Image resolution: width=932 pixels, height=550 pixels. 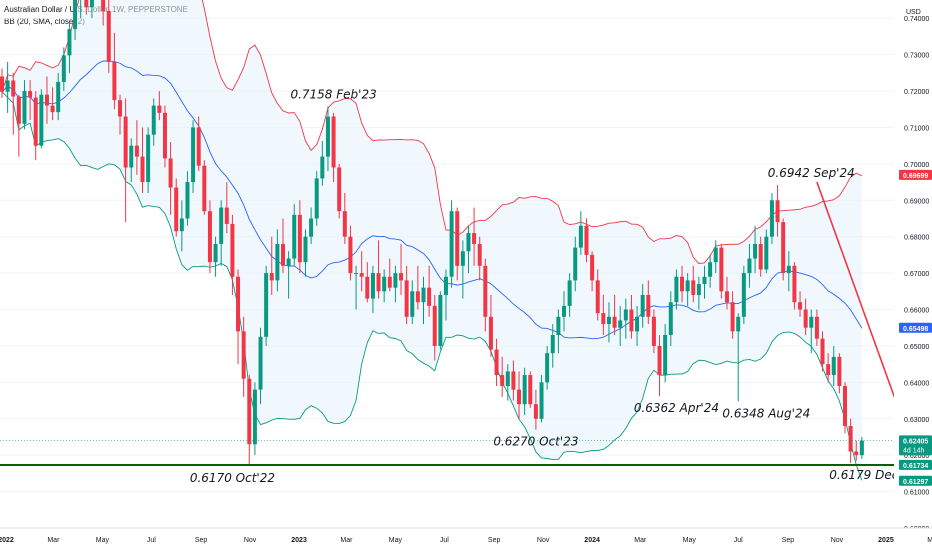 What do you see at coordinates (916, 92) in the screenshot?
I see `price-tick-label: 0.72000` at bounding box center [916, 92].